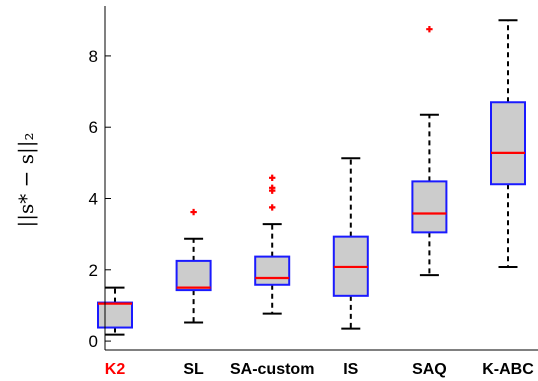  Describe the element at coordinates (350, 369) in the screenshot. I see `x-tick-label: IS` at that location.